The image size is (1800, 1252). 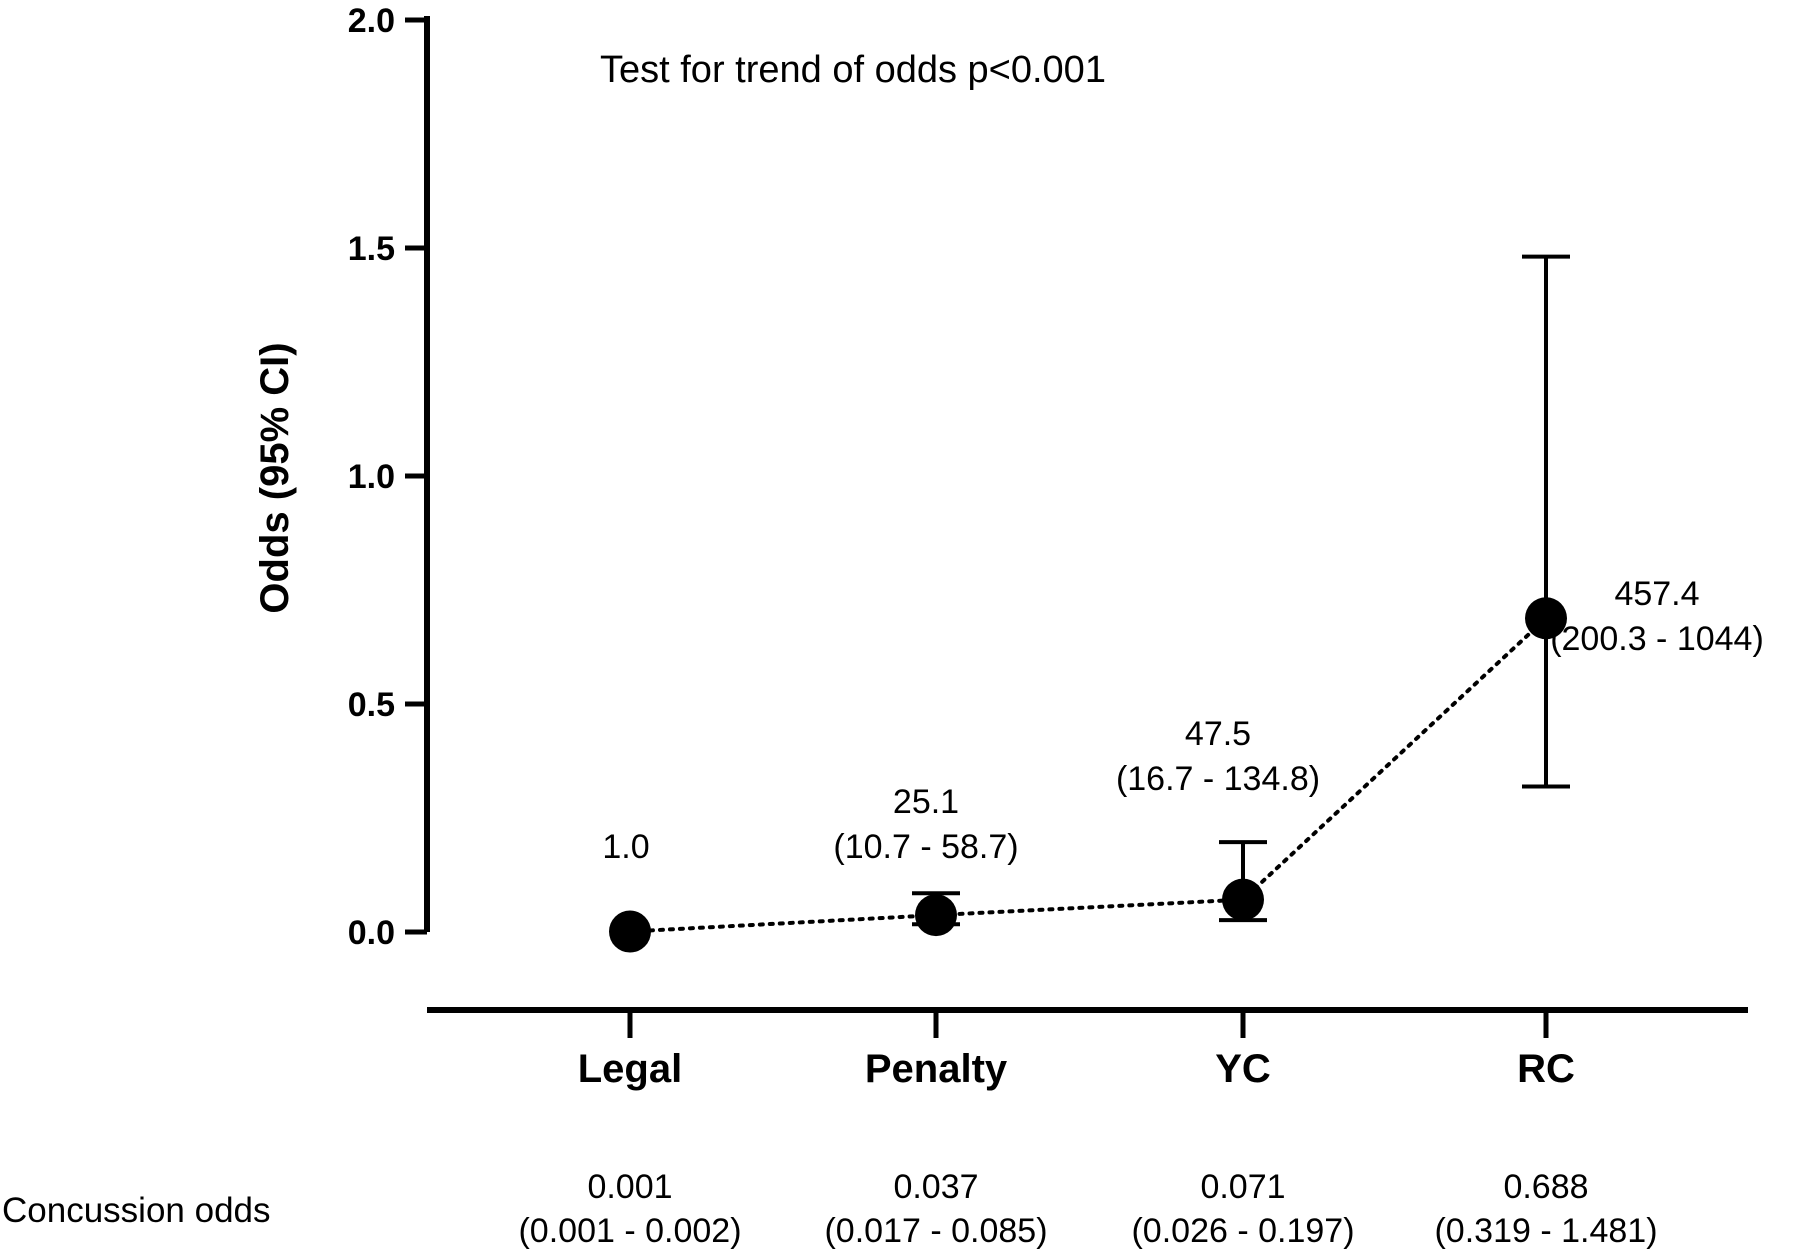 What do you see at coordinates (630, 1069) in the screenshot?
I see `x-tick-label-legal: Legal` at bounding box center [630, 1069].